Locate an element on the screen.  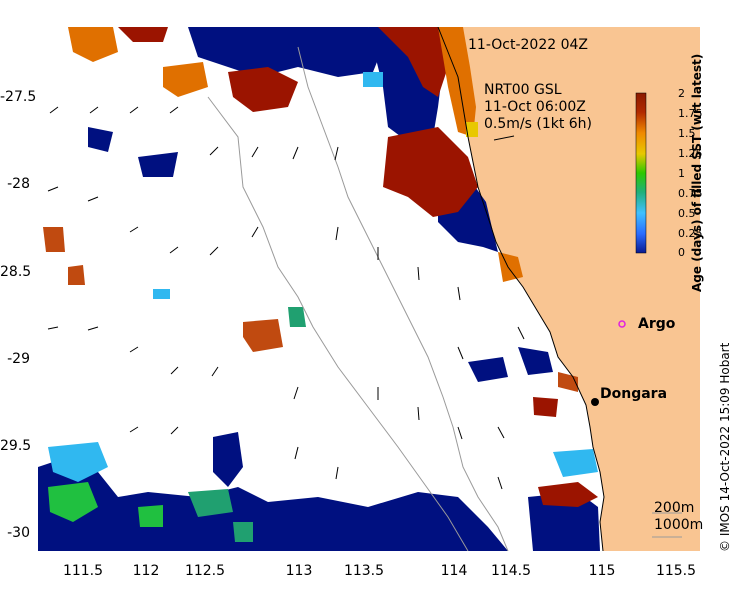
x-tick-label: 115 is located at coordinates (602, 571).